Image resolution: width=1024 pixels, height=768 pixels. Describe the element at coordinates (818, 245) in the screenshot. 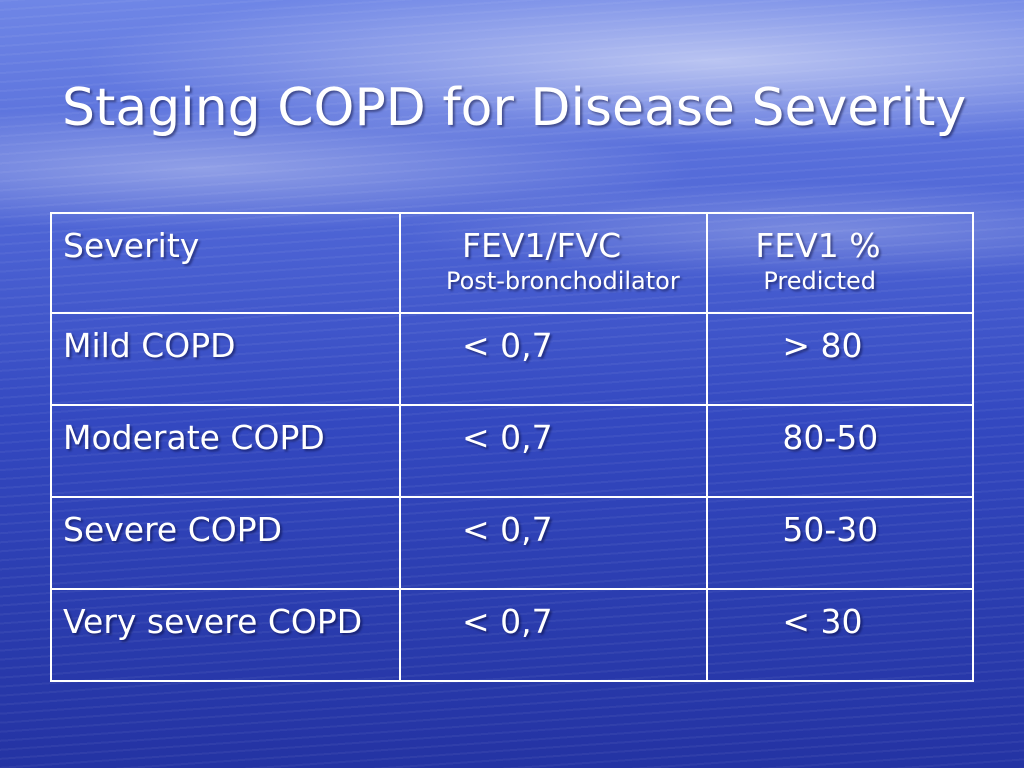

I see `header-fev1-pct-label: FEV1 %` at that location.